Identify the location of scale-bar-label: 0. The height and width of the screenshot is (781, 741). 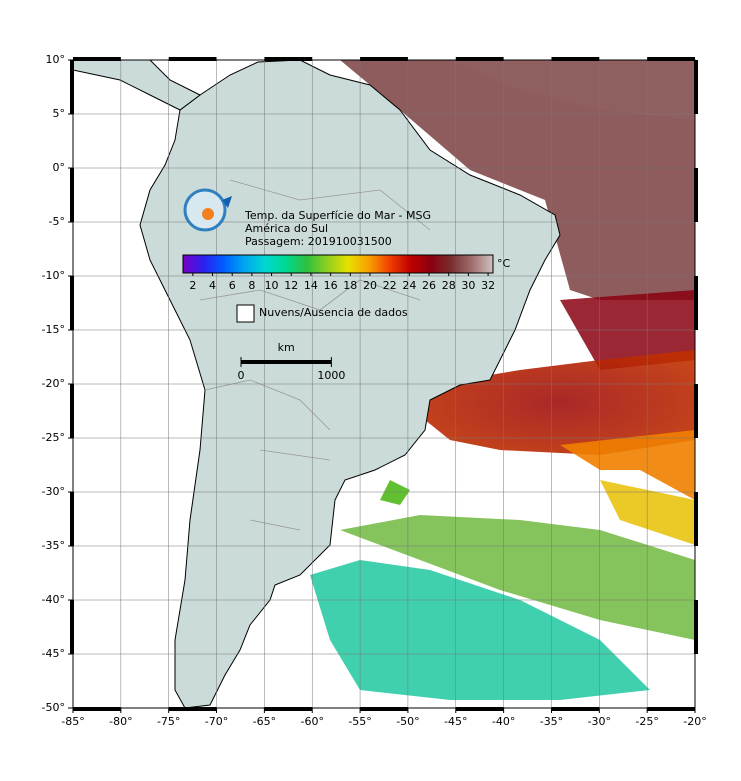
(241, 375).